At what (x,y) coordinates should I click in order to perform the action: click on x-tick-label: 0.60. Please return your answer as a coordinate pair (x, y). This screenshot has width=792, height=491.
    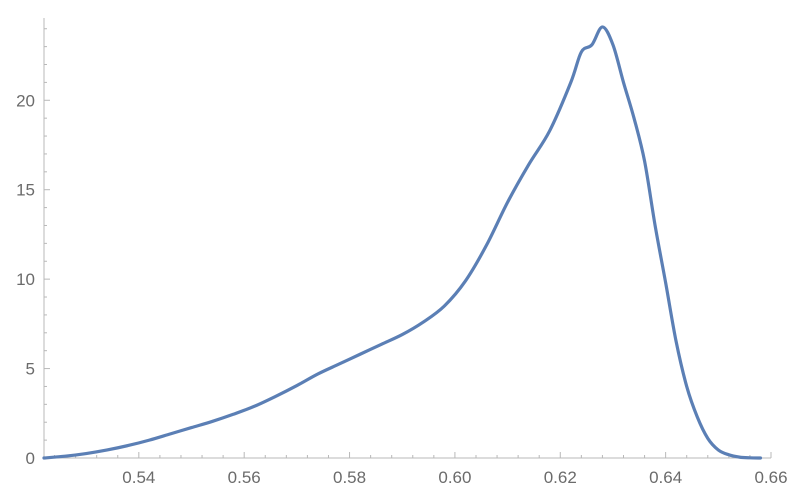
    Looking at the image, I should click on (454, 477).